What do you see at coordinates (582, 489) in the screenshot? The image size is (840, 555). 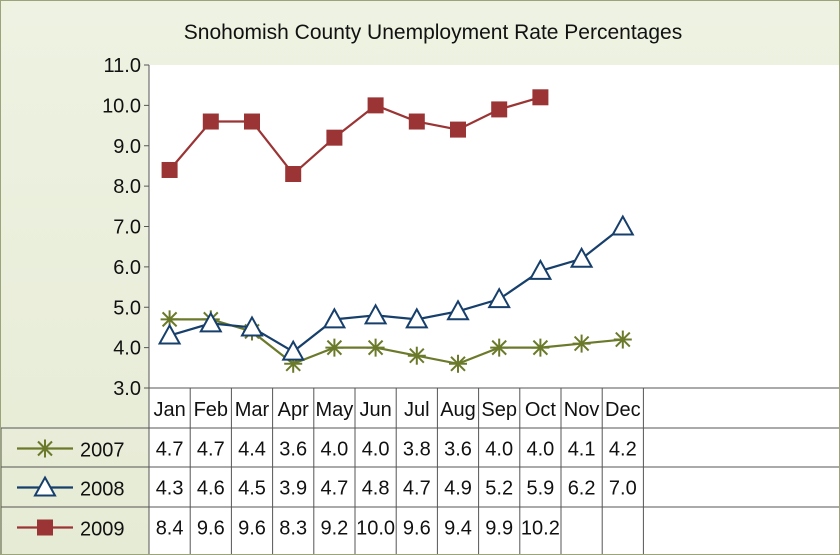 I see `data-table-value: 6.2` at bounding box center [582, 489].